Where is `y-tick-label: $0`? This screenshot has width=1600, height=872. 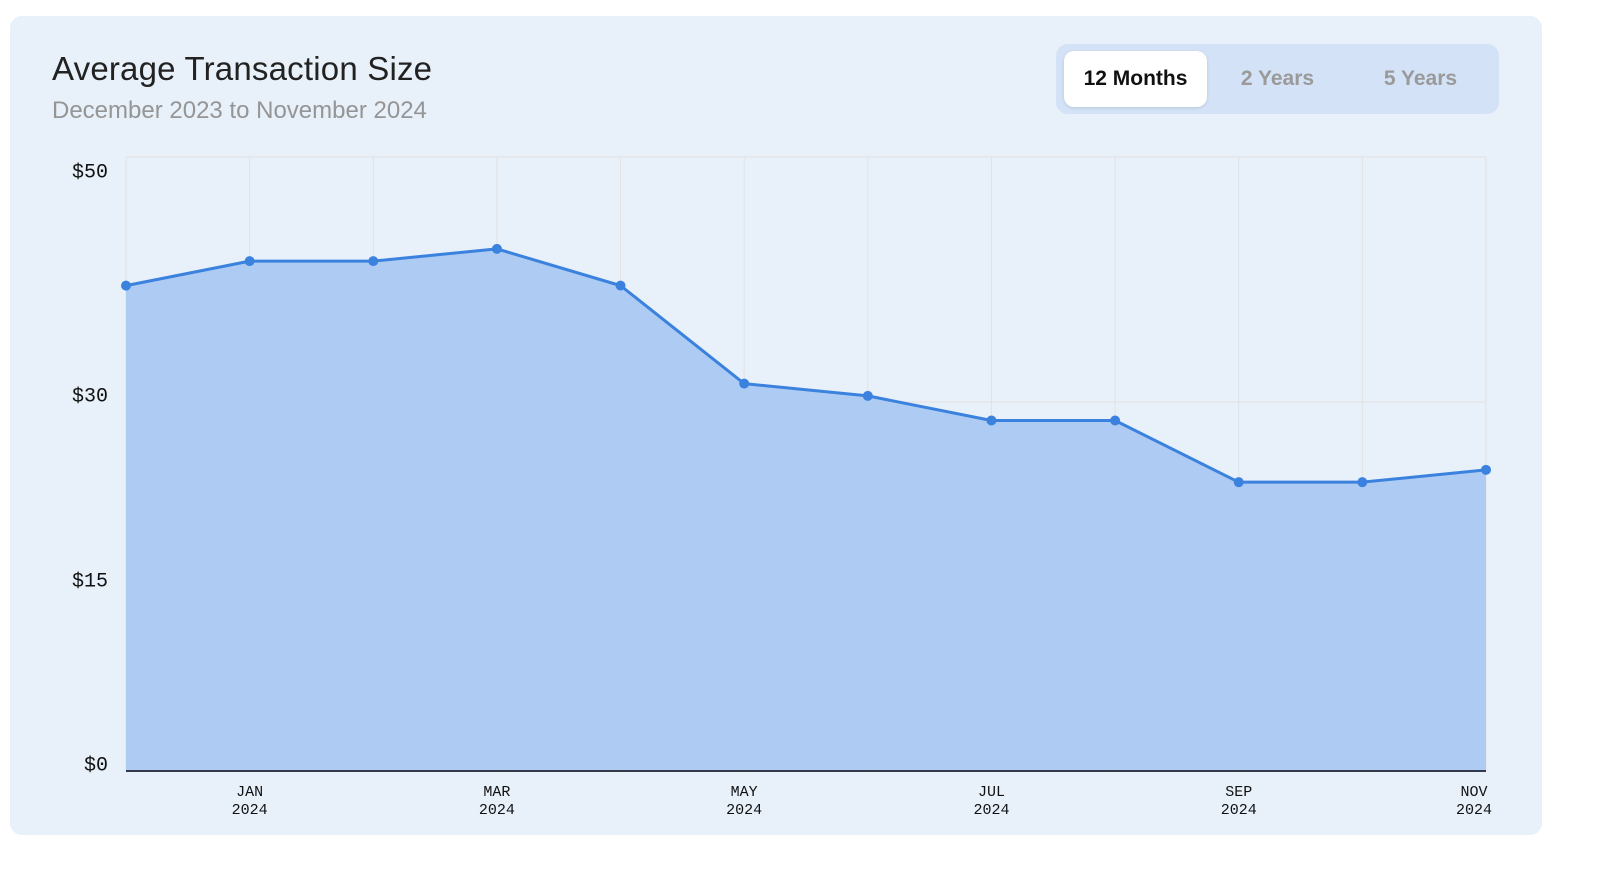
y-tick-label: $0 is located at coordinates (96, 765).